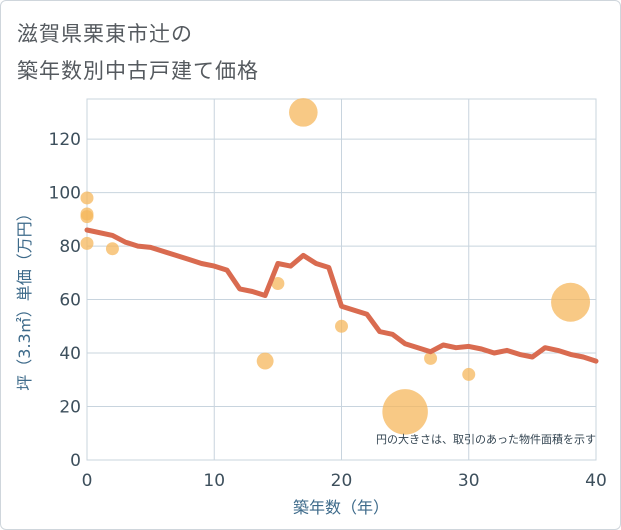 The height and width of the screenshot is (530, 621). Describe the element at coordinates (65, 194) in the screenshot. I see `y-tick-label: 100` at that location.